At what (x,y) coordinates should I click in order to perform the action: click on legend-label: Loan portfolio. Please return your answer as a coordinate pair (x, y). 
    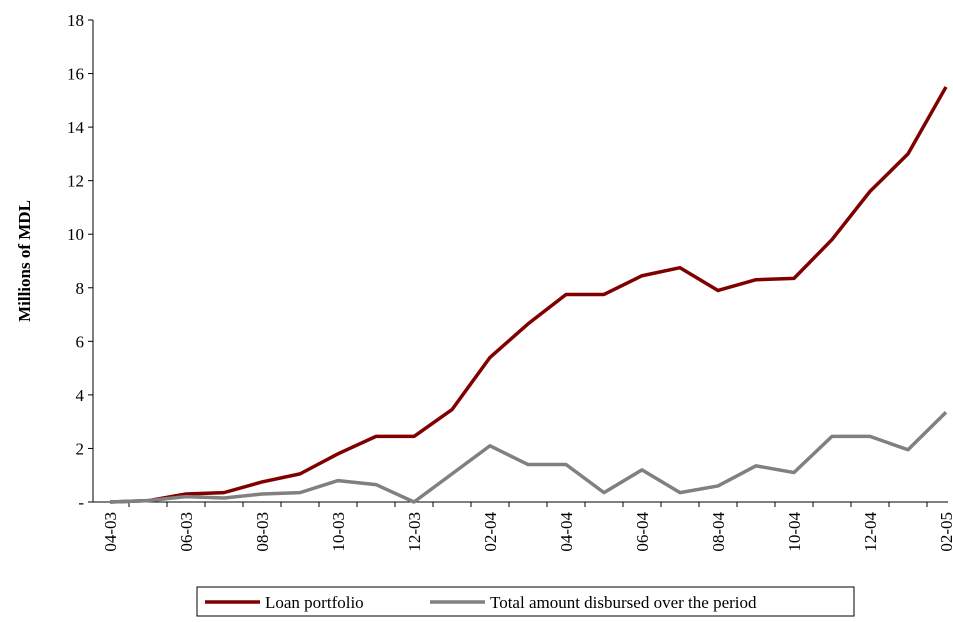
    Looking at the image, I should click on (314, 602).